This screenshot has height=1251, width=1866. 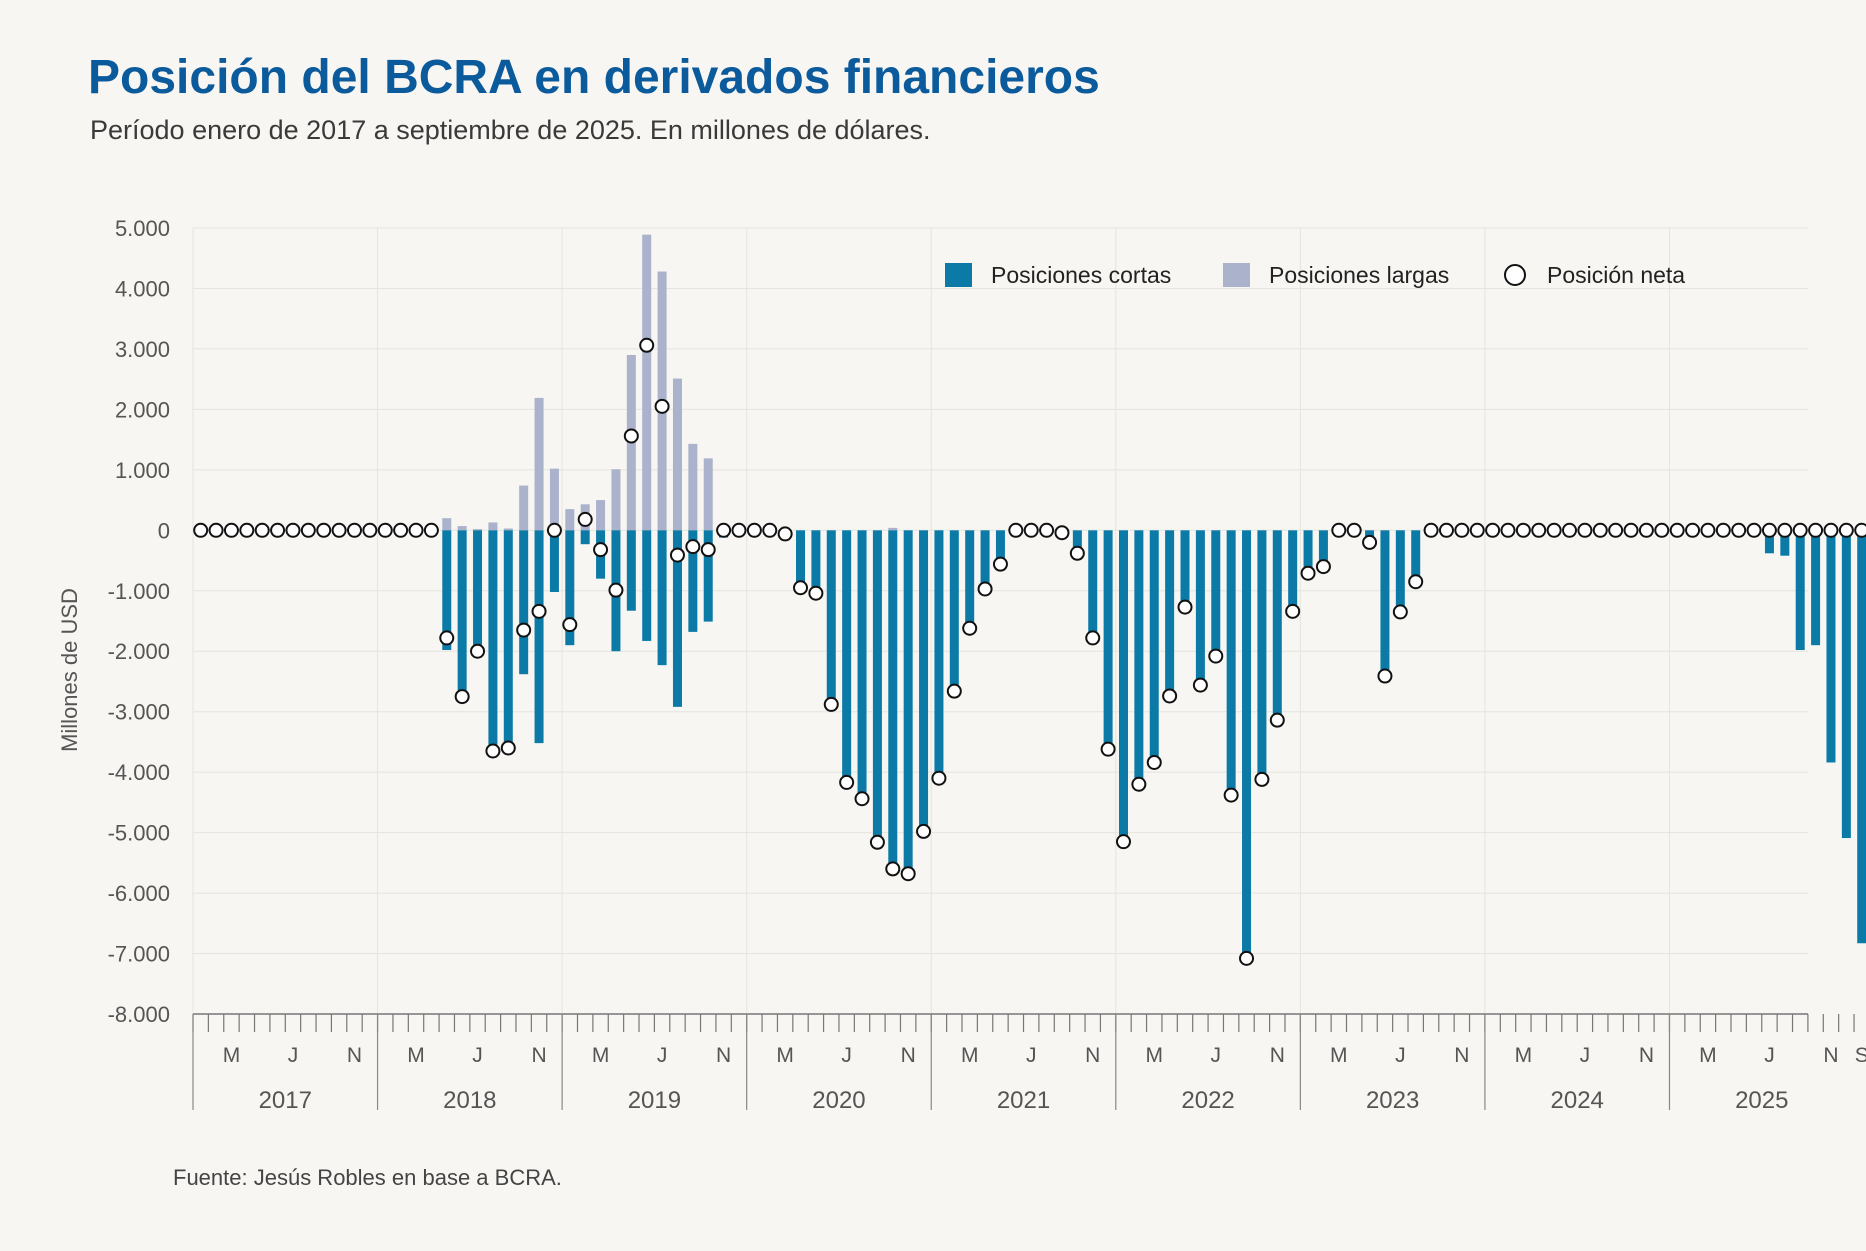 What do you see at coordinates (1031, 1055) in the screenshot?
I see `x-month-label: J` at bounding box center [1031, 1055].